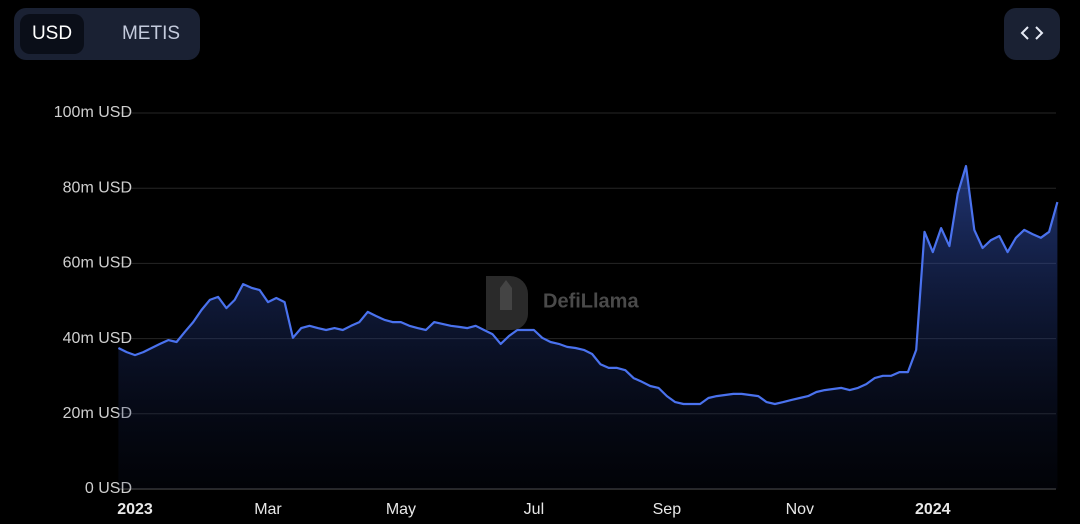 The image size is (1080, 524). I want to click on x-tick-label: 2023, so click(135, 509).